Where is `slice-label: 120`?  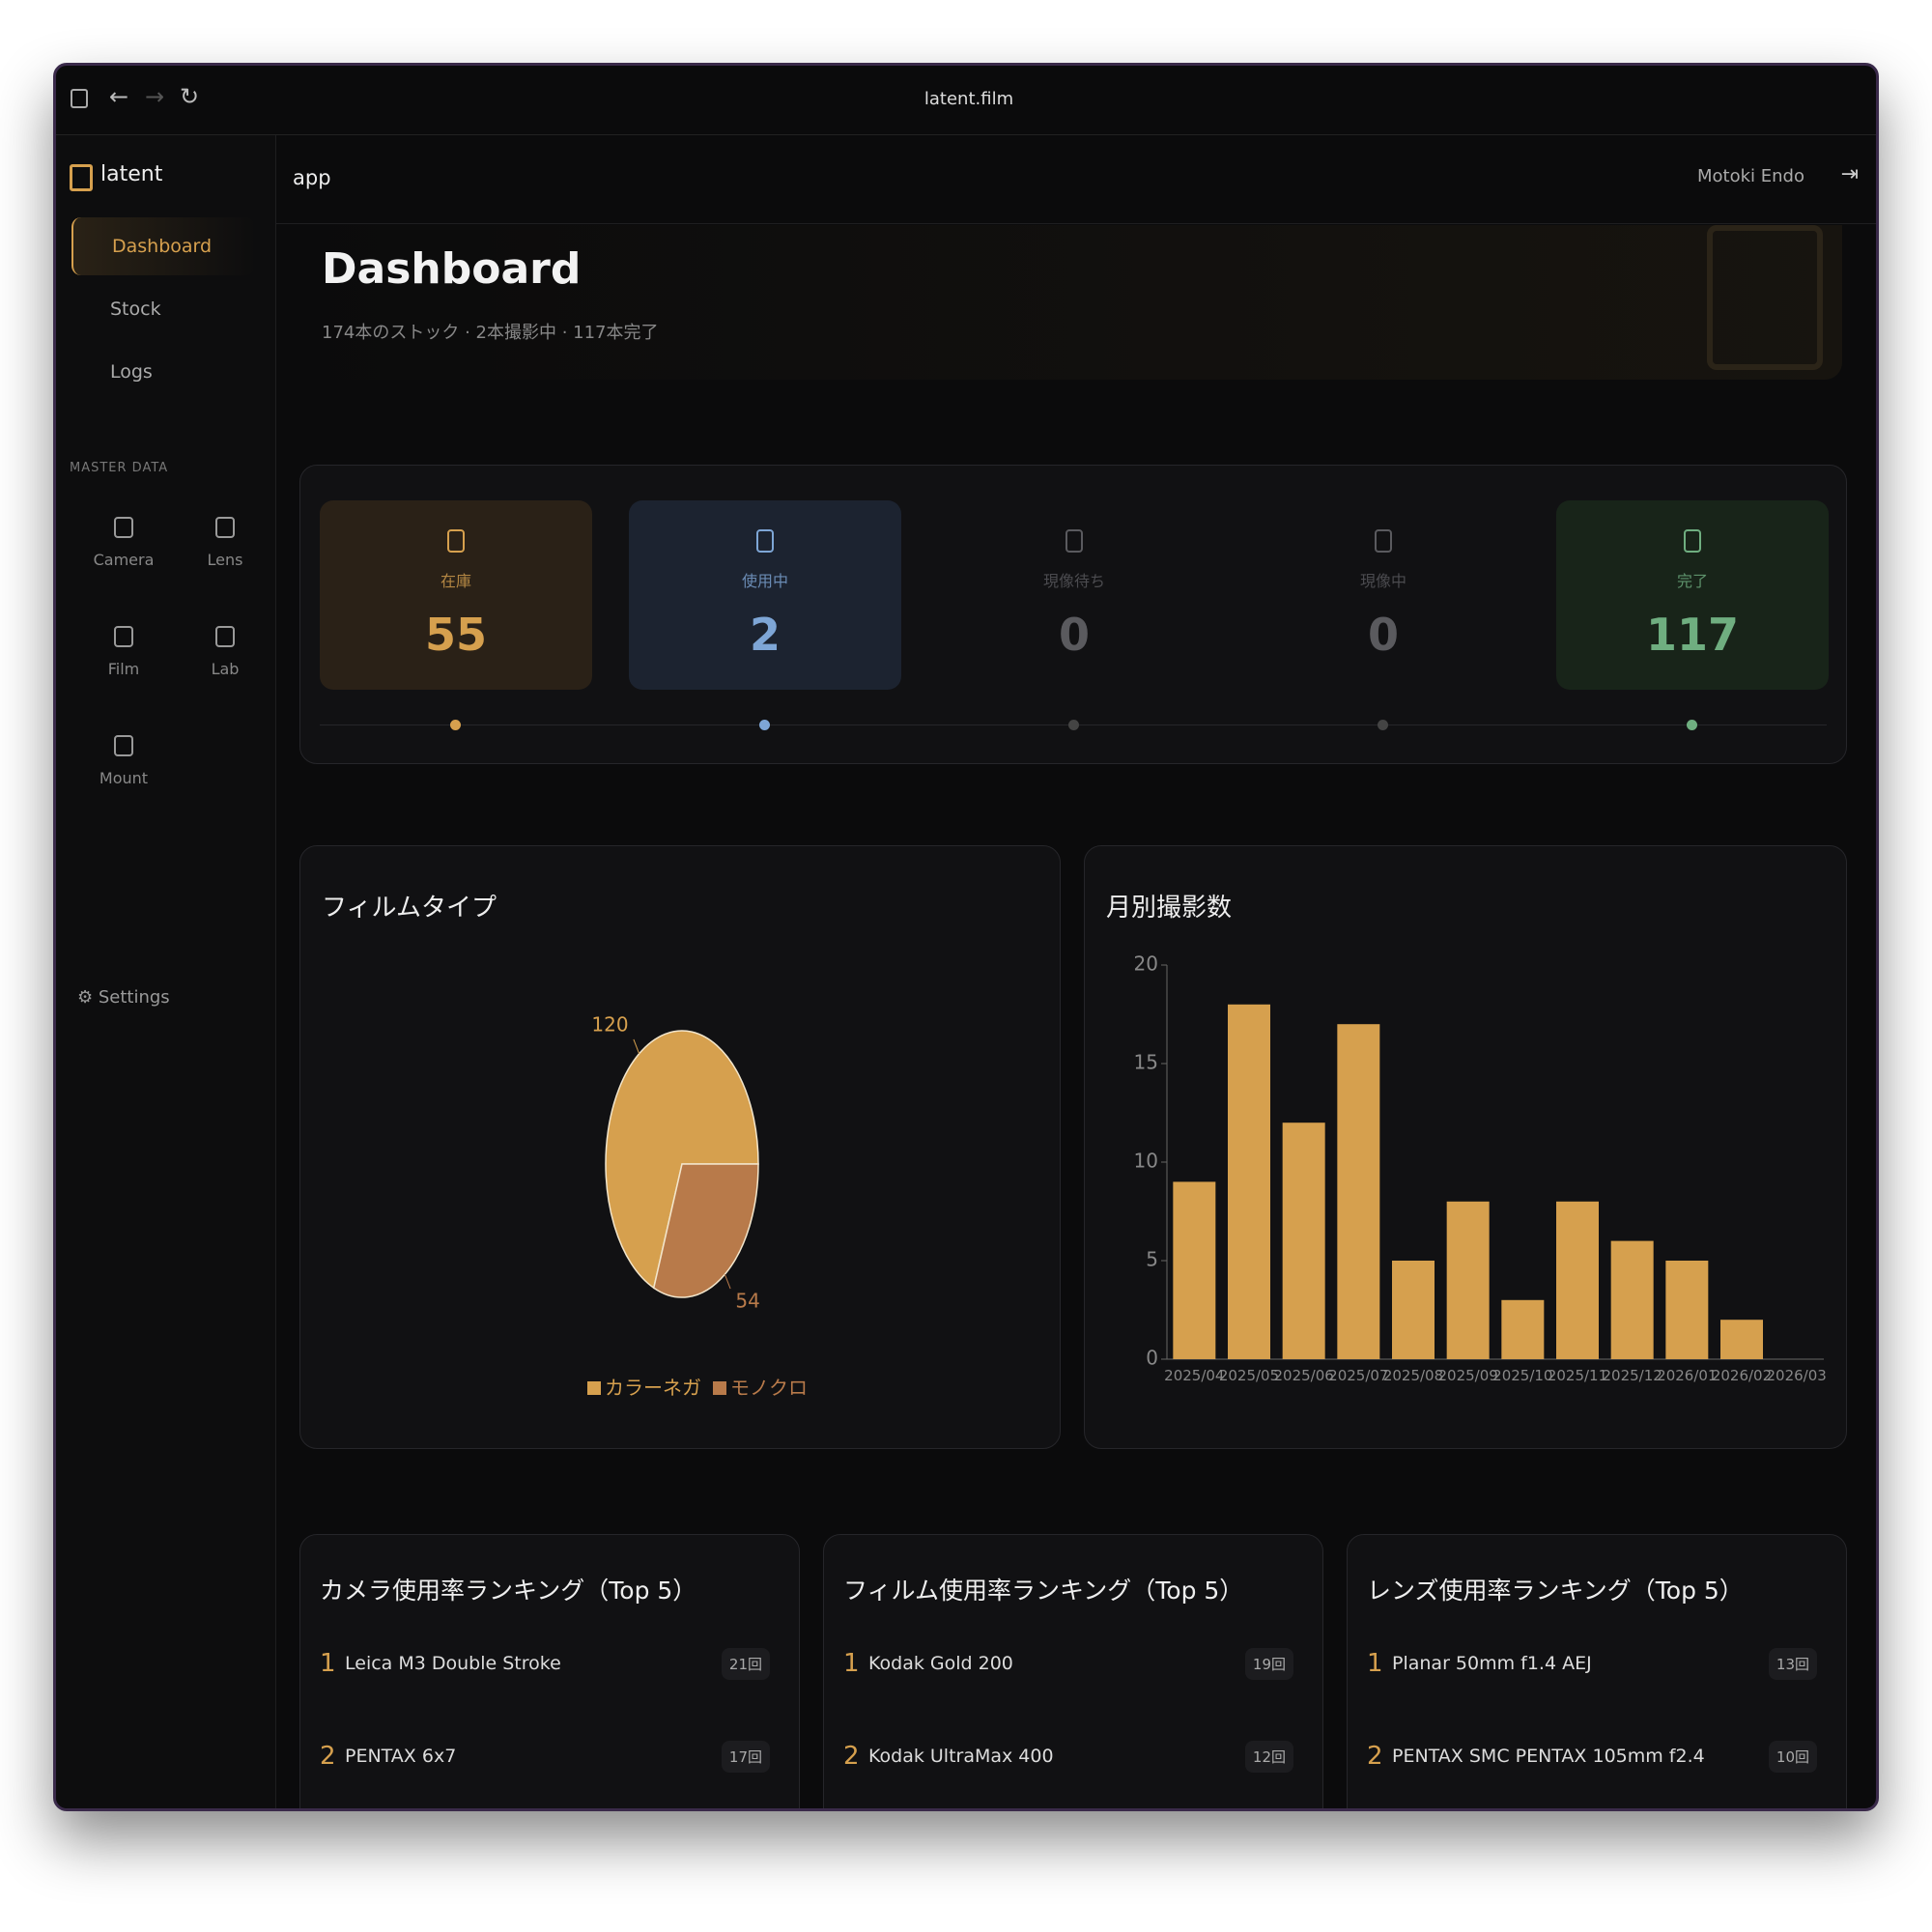
slice-label: 120 is located at coordinates (609, 1025).